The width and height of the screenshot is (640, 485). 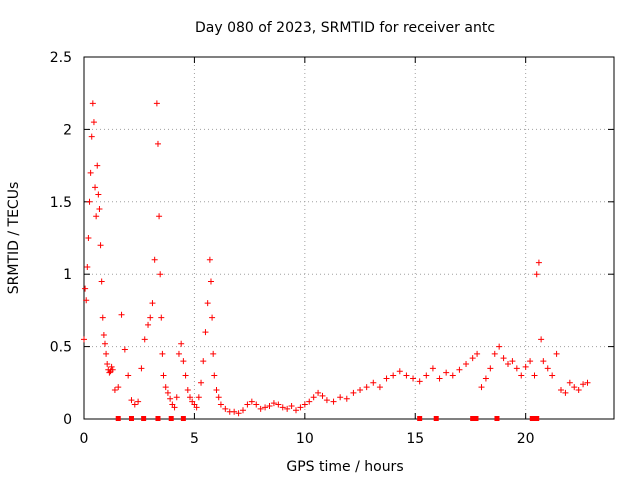 I want to click on y-tick-label: 2.5, so click(x=61, y=58).